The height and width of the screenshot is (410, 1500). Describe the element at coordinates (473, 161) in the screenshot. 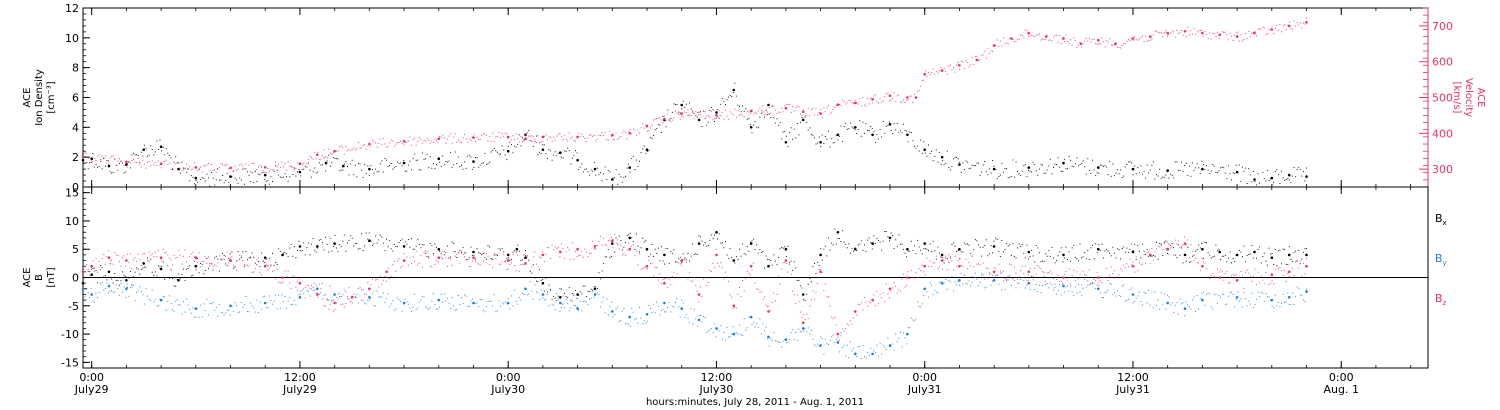

I see `density-point` at that location.